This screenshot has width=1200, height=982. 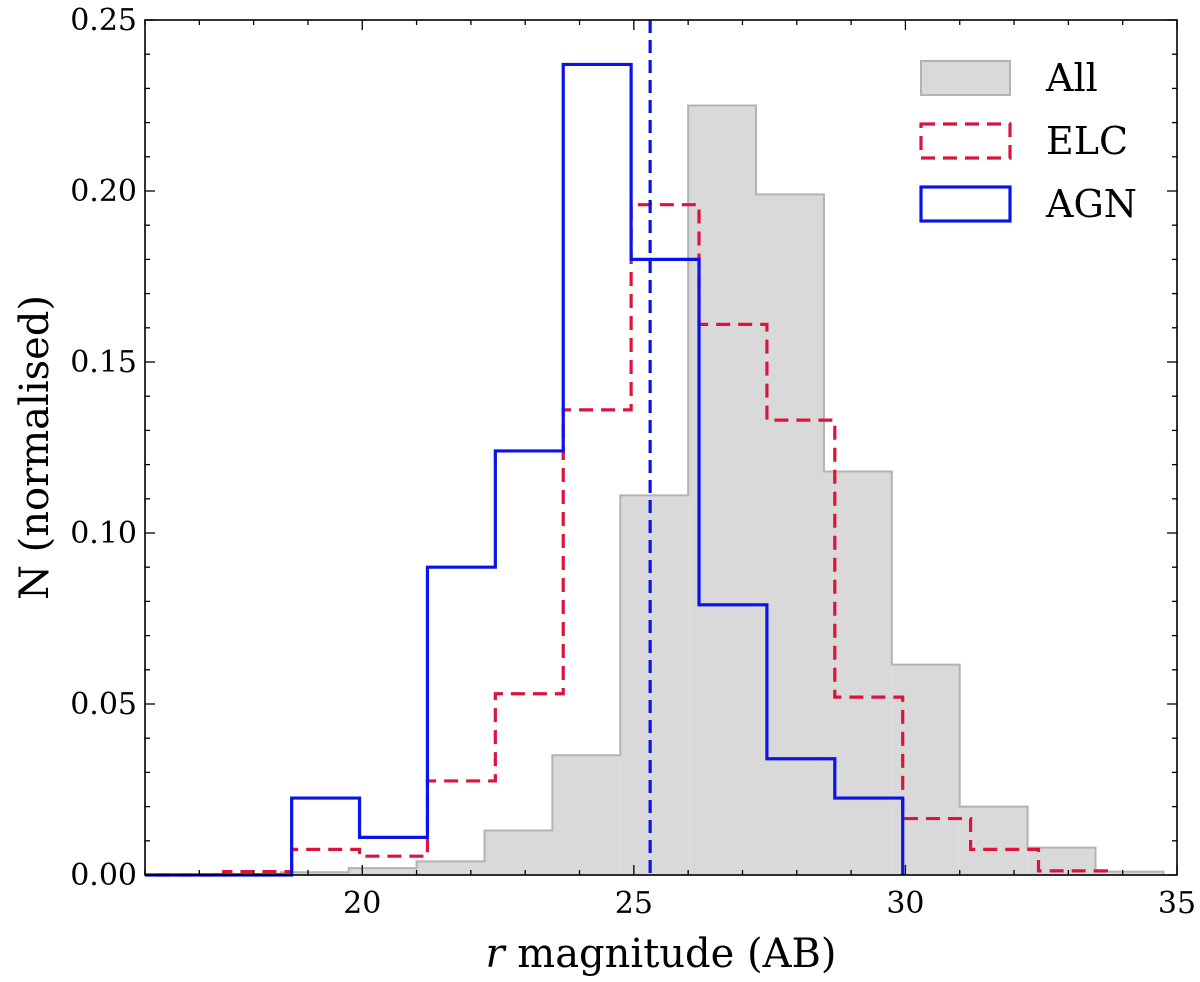 I want to click on x-tick-label: 20, so click(x=362, y=903).